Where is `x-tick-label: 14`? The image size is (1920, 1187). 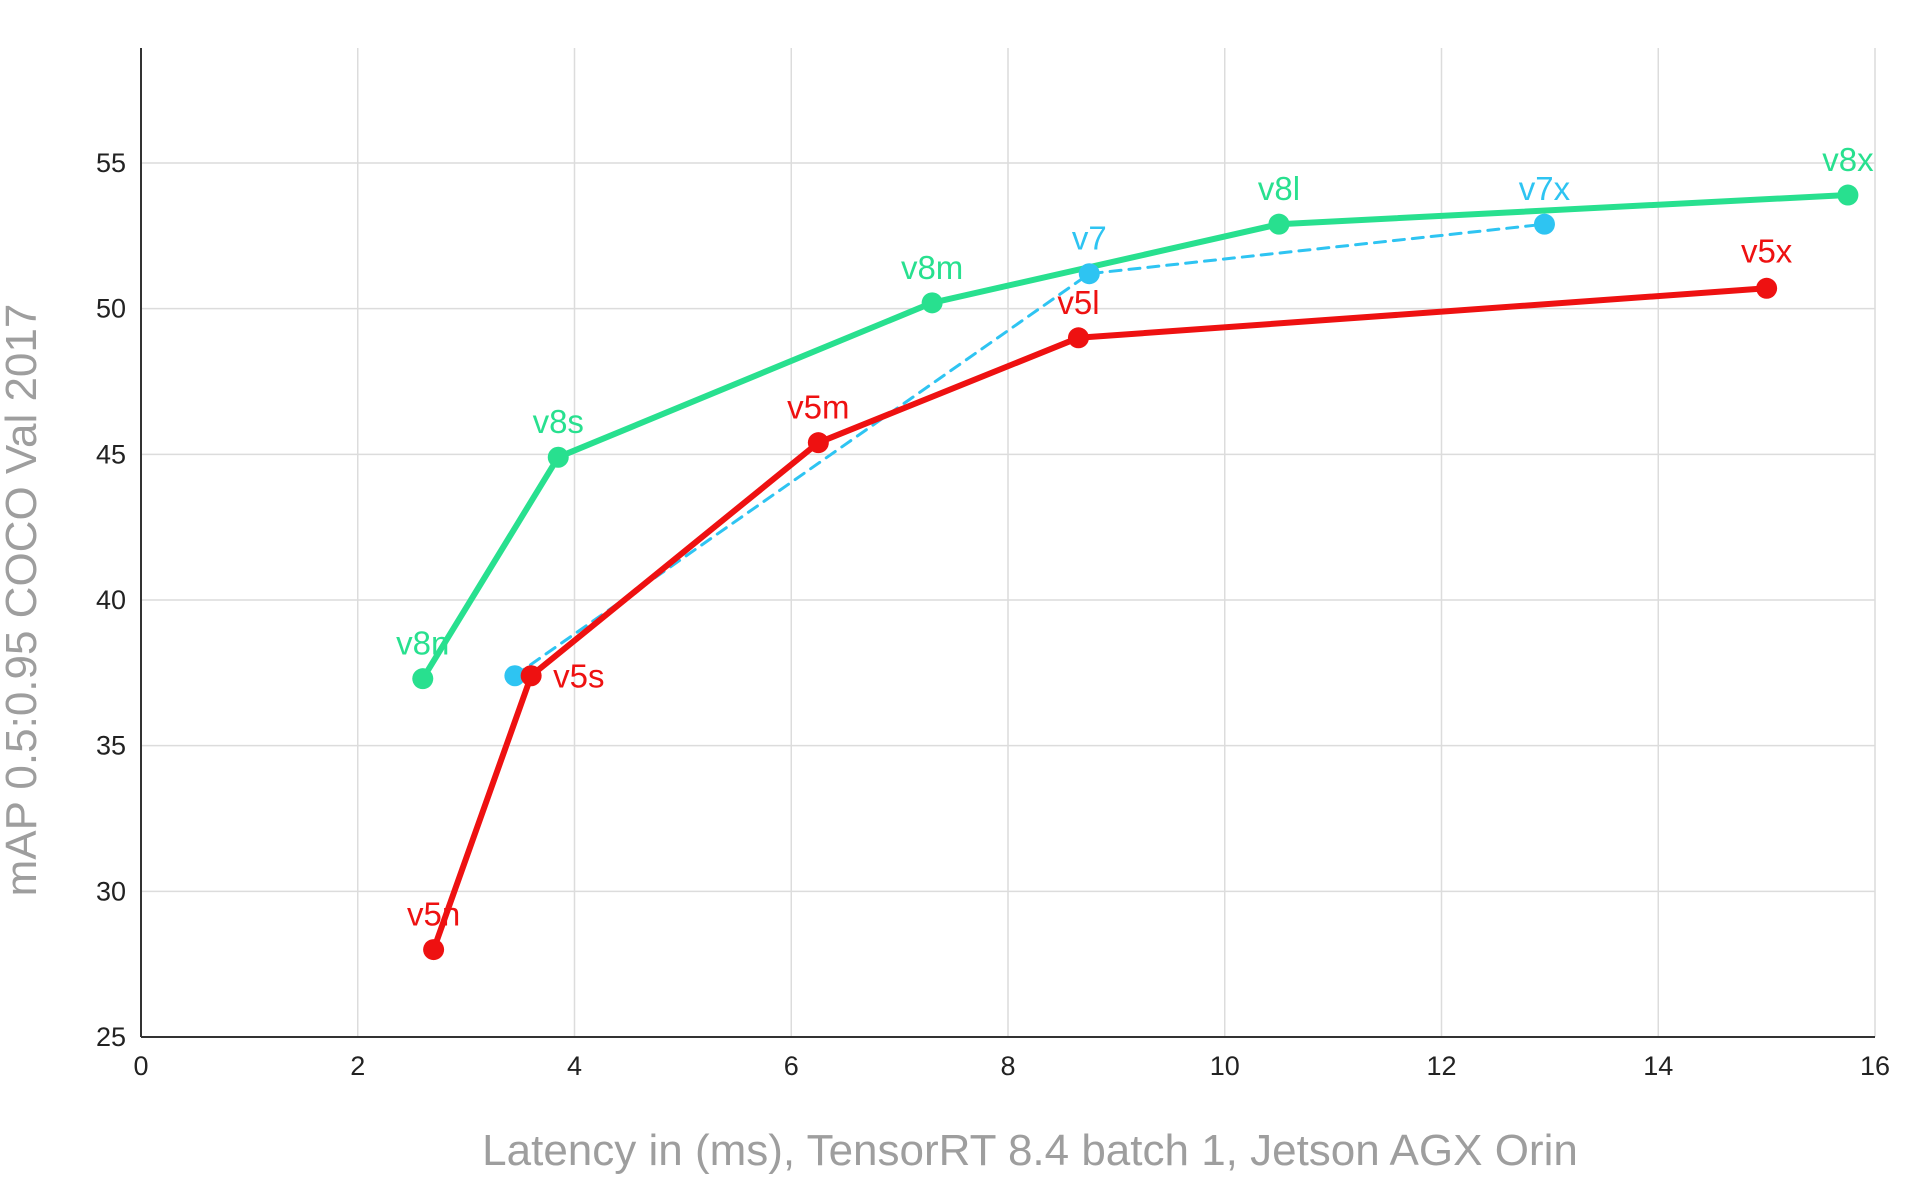 x-tick-label: 14 is located at coordinates (1658, 1066).